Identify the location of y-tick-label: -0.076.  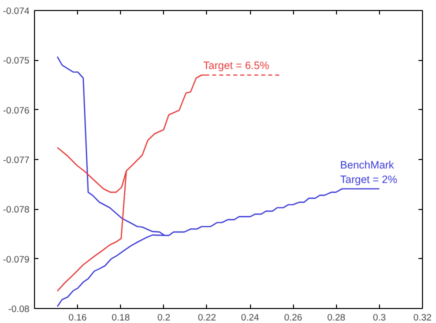
(16, 110).